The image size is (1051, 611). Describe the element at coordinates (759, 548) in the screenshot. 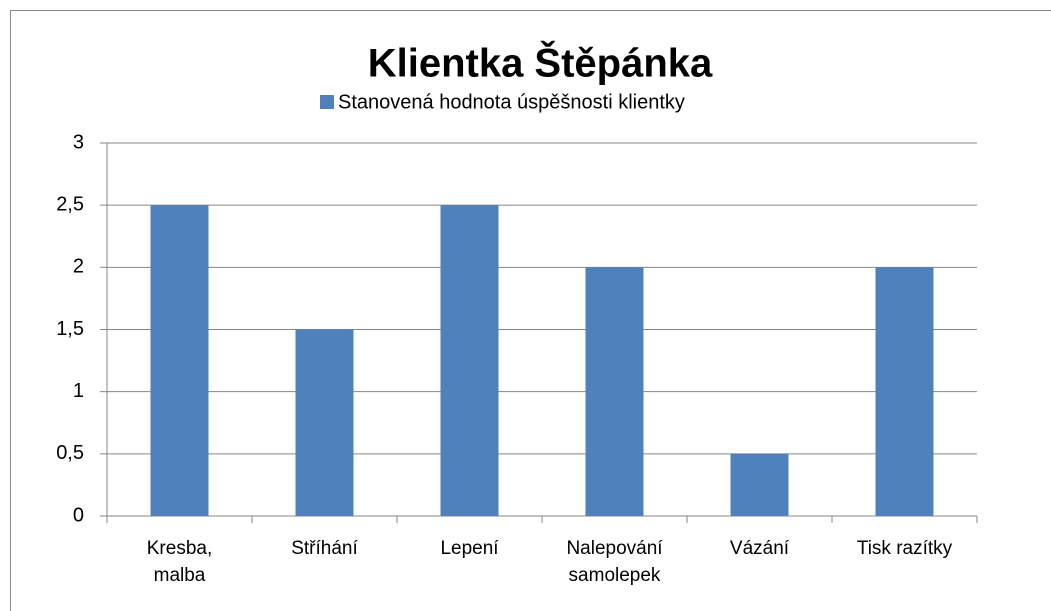

I see `x-tick-label: Vázání` at that location.